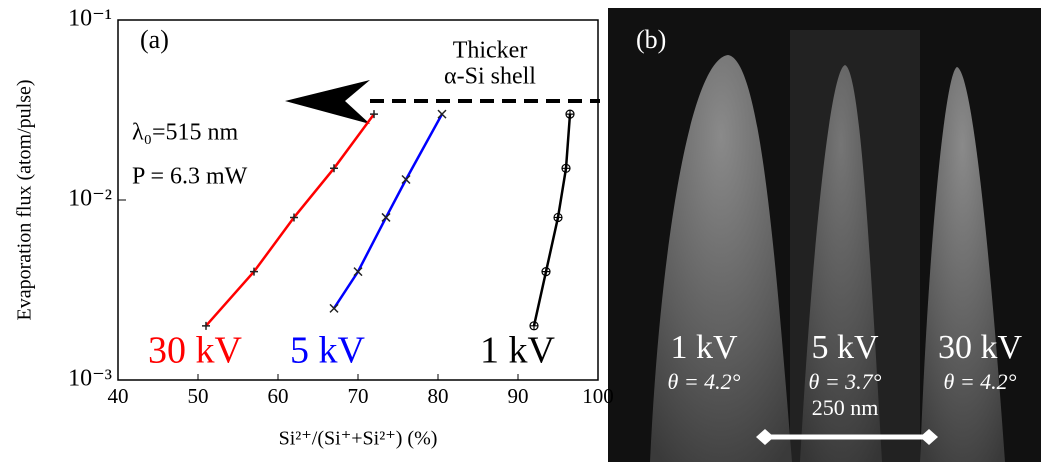  I want to click on tip-5kv, so click(841, 263).